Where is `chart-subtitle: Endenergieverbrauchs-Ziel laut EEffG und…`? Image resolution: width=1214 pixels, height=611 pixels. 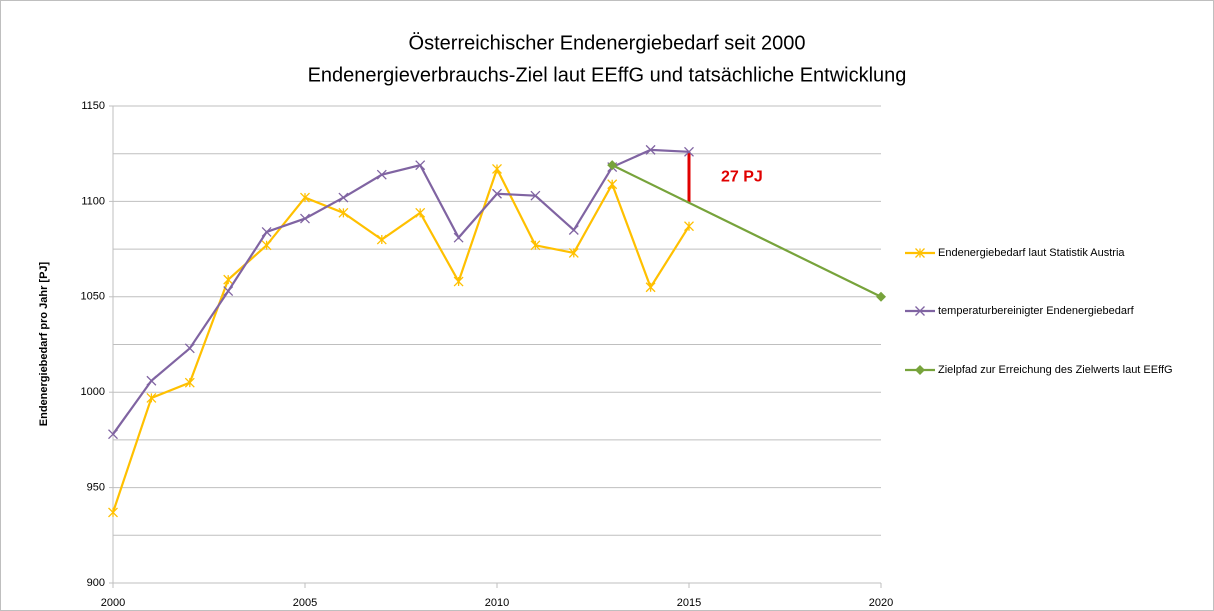
chart-subtitle: Endenergieverbrauchs-Ziel laut EEffG und… is located at coordinates (607, 75).